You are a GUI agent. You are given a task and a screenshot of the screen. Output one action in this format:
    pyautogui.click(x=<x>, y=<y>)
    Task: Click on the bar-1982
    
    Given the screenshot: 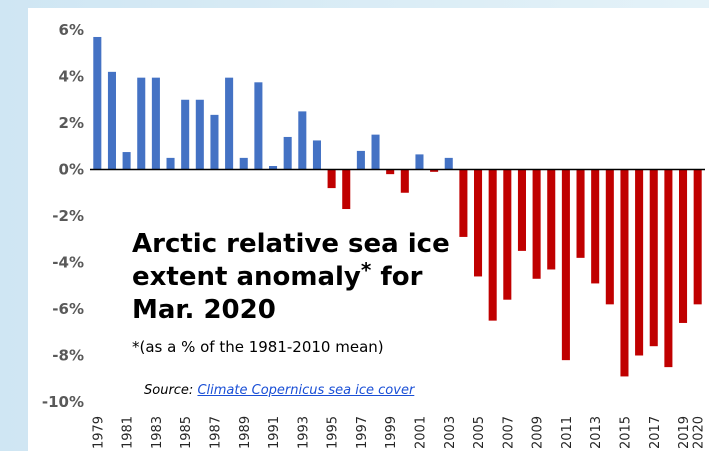 What is the action you would take?
    pyautogui.click(x=141, y=123)
    